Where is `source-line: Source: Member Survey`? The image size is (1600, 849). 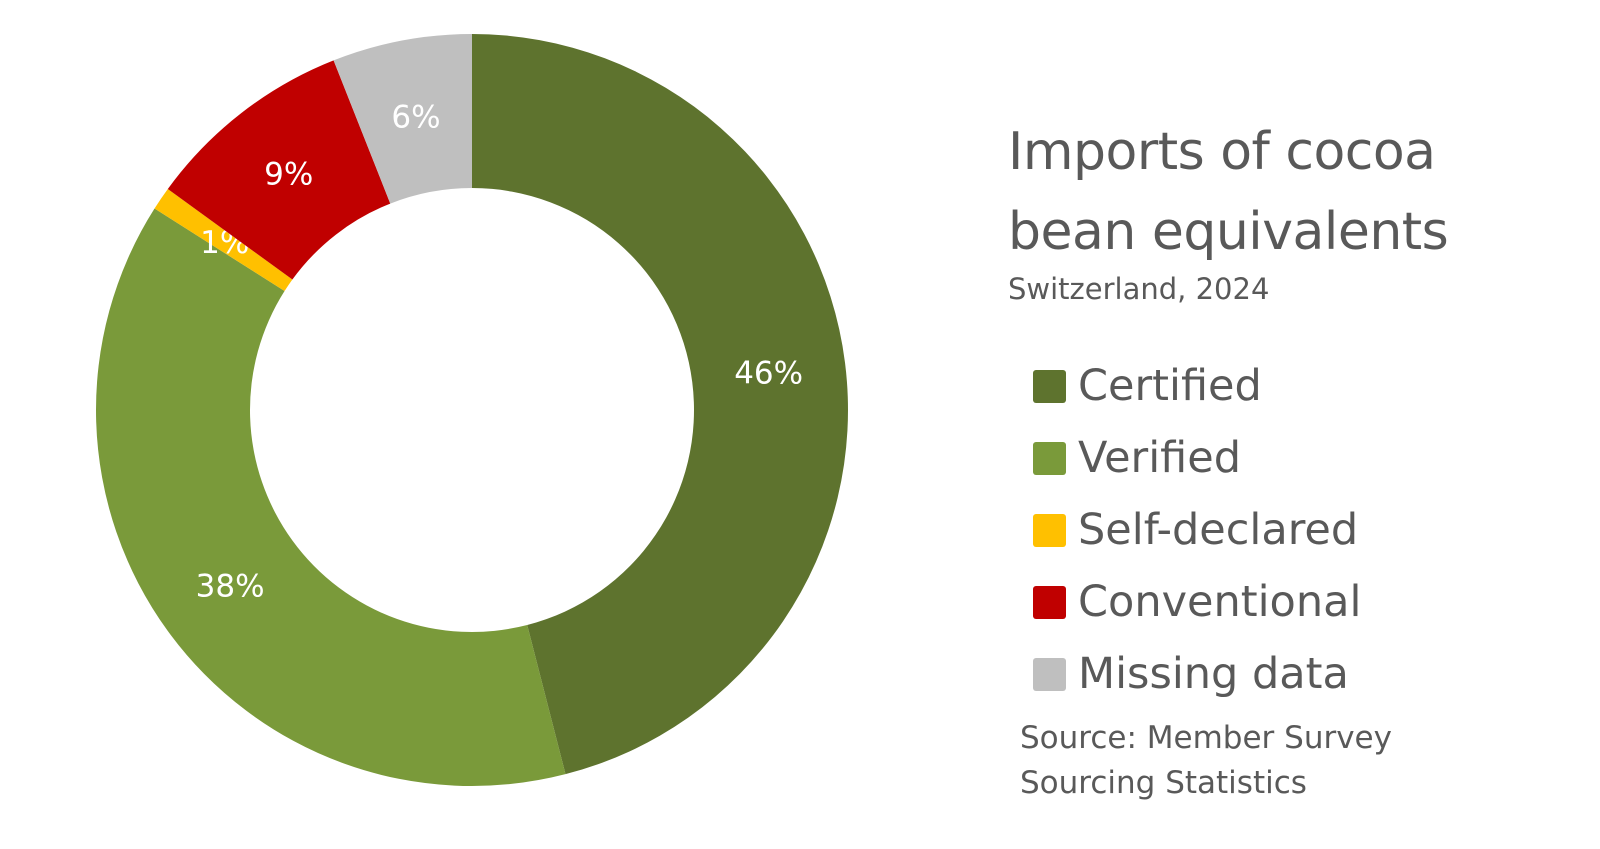 source-line: Source: Member Survey is located at coordinates (1206, 738).